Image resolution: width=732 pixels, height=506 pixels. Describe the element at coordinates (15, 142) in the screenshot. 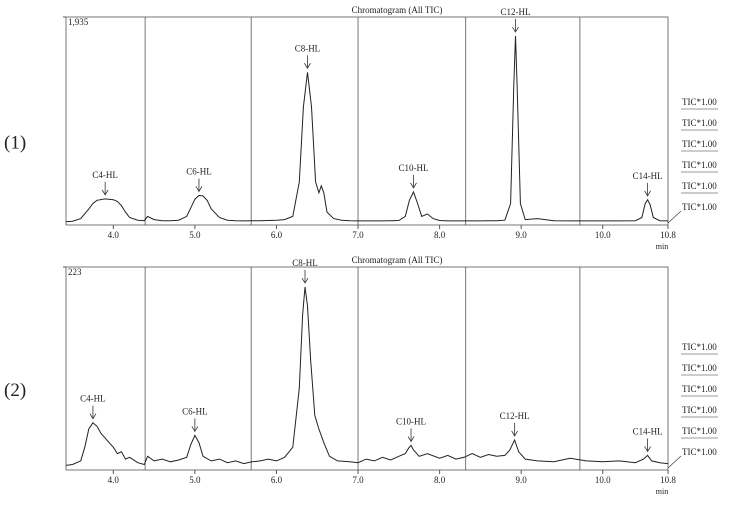

I see `panel-label: (1)` at that location.